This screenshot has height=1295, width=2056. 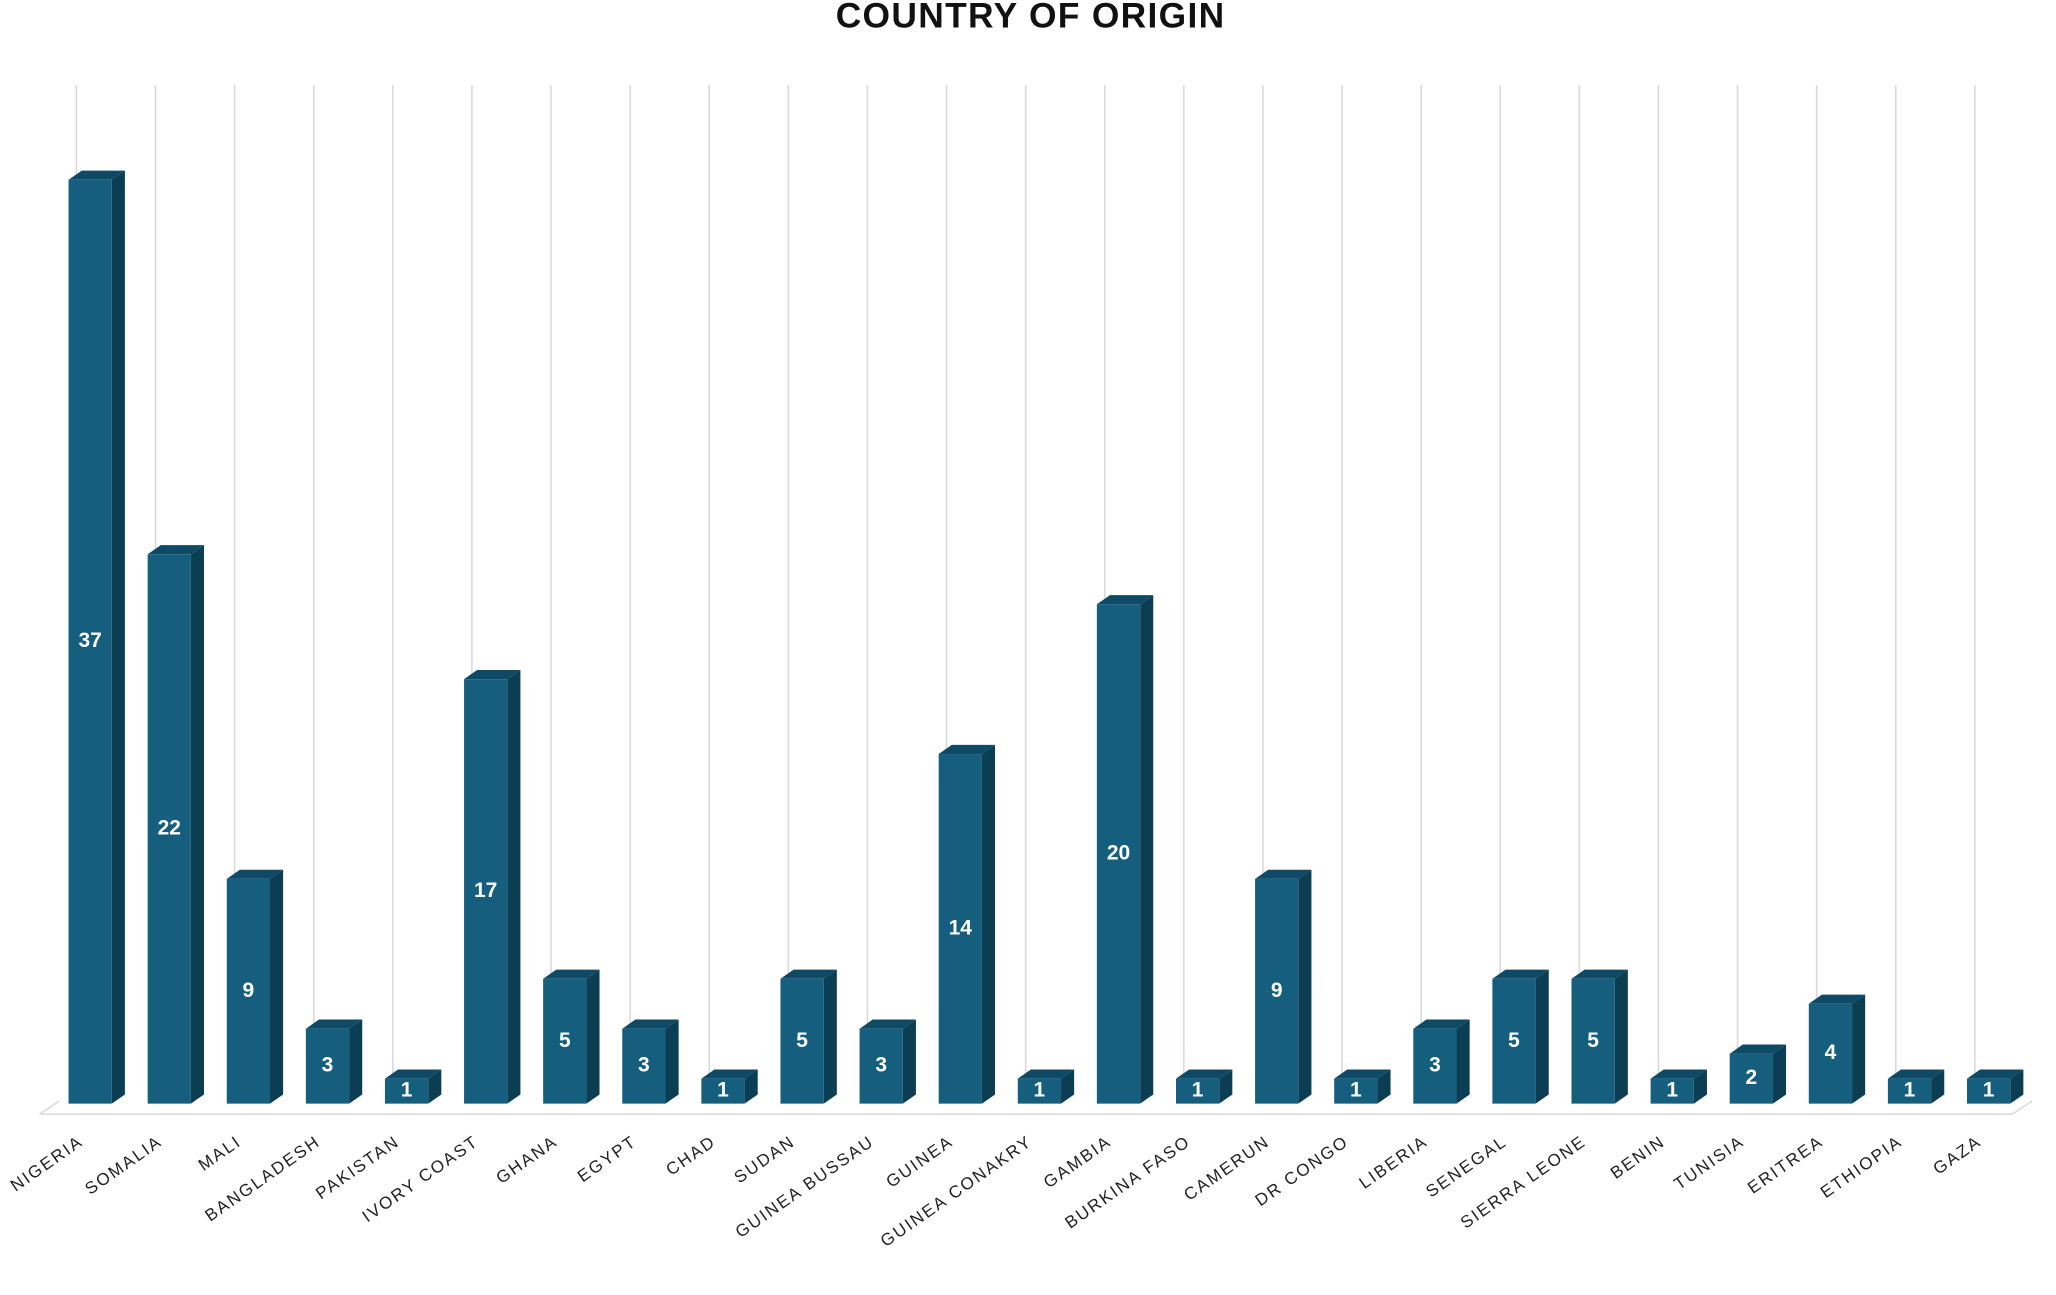 I want to click on value-label: 2, so click(x=1751, y=1077).